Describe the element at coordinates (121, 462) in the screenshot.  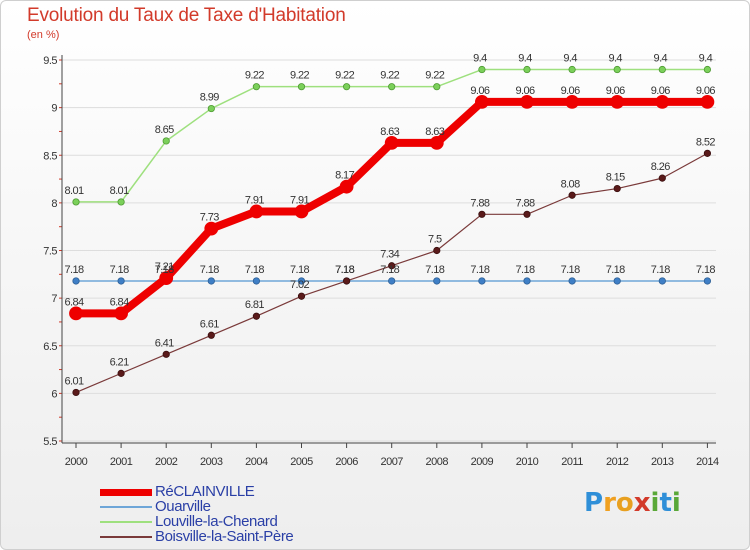
I see `x-tick-label: 2001` at that location.